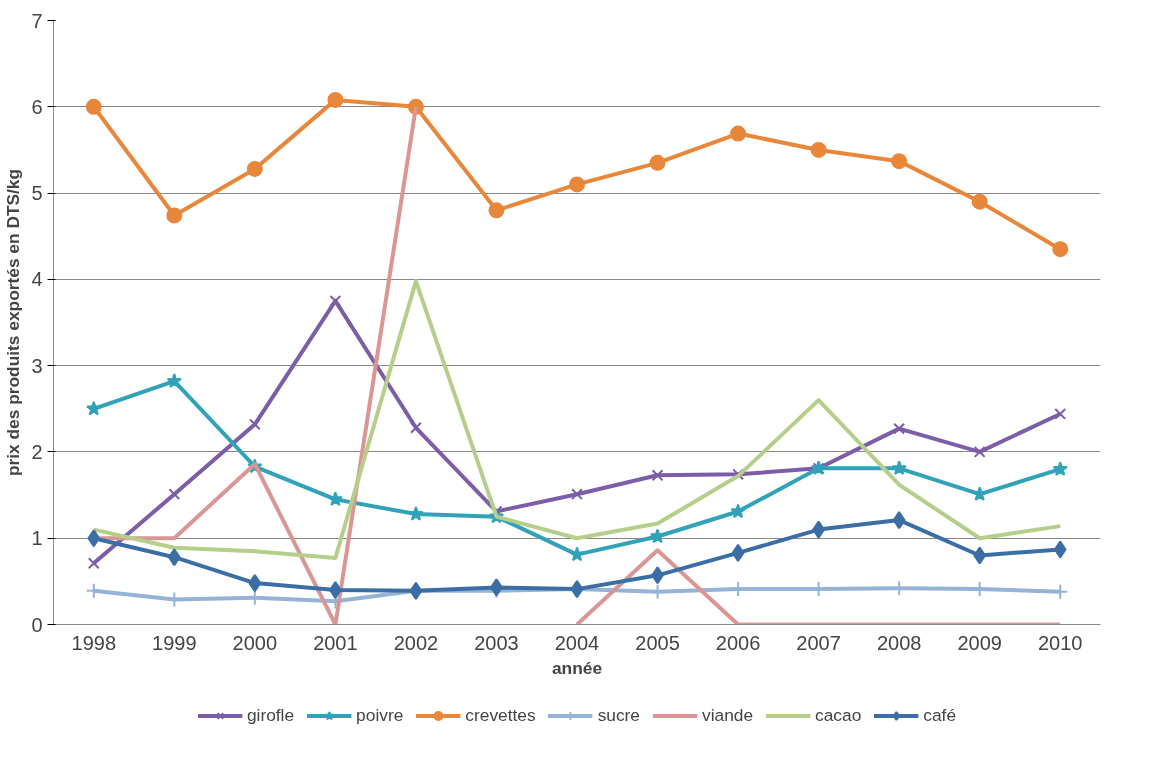  I want to click on x-tick-label: 1999, so click(174, 642).